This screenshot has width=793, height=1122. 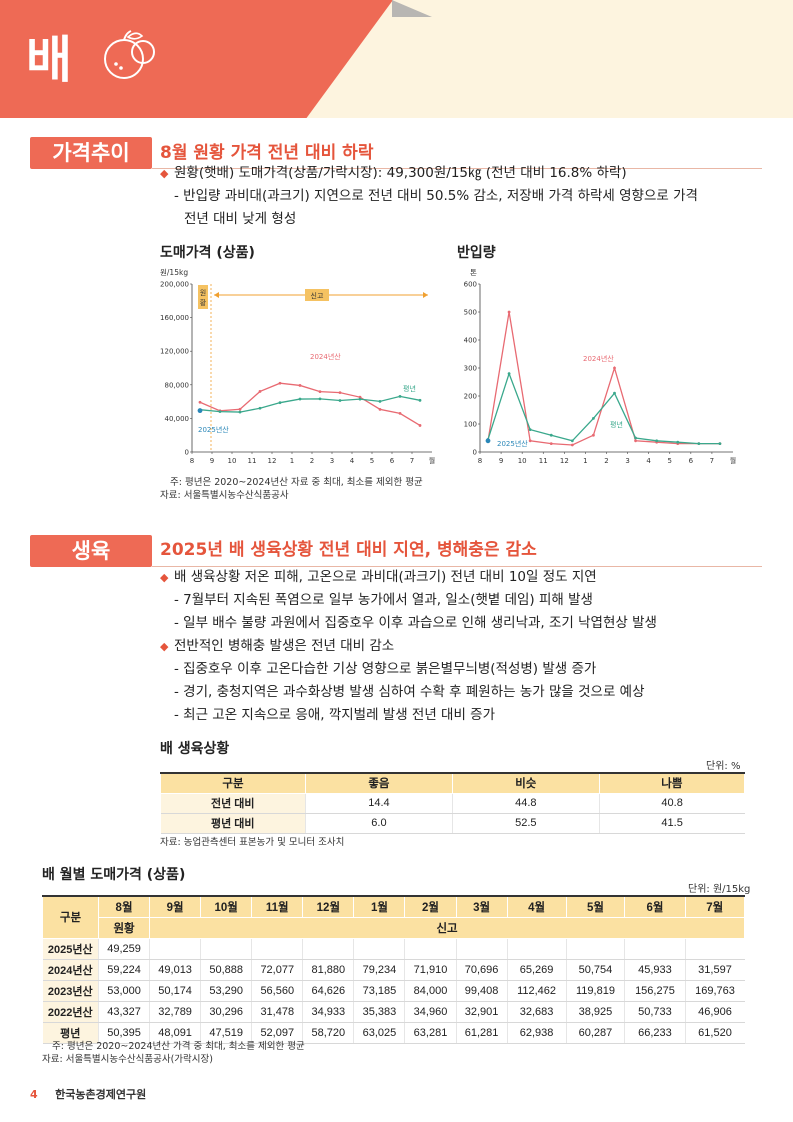 What do you see at coordinates (603, 408) in the screenshot?
I see `series-avg-line` at bounding box center [603, 408].